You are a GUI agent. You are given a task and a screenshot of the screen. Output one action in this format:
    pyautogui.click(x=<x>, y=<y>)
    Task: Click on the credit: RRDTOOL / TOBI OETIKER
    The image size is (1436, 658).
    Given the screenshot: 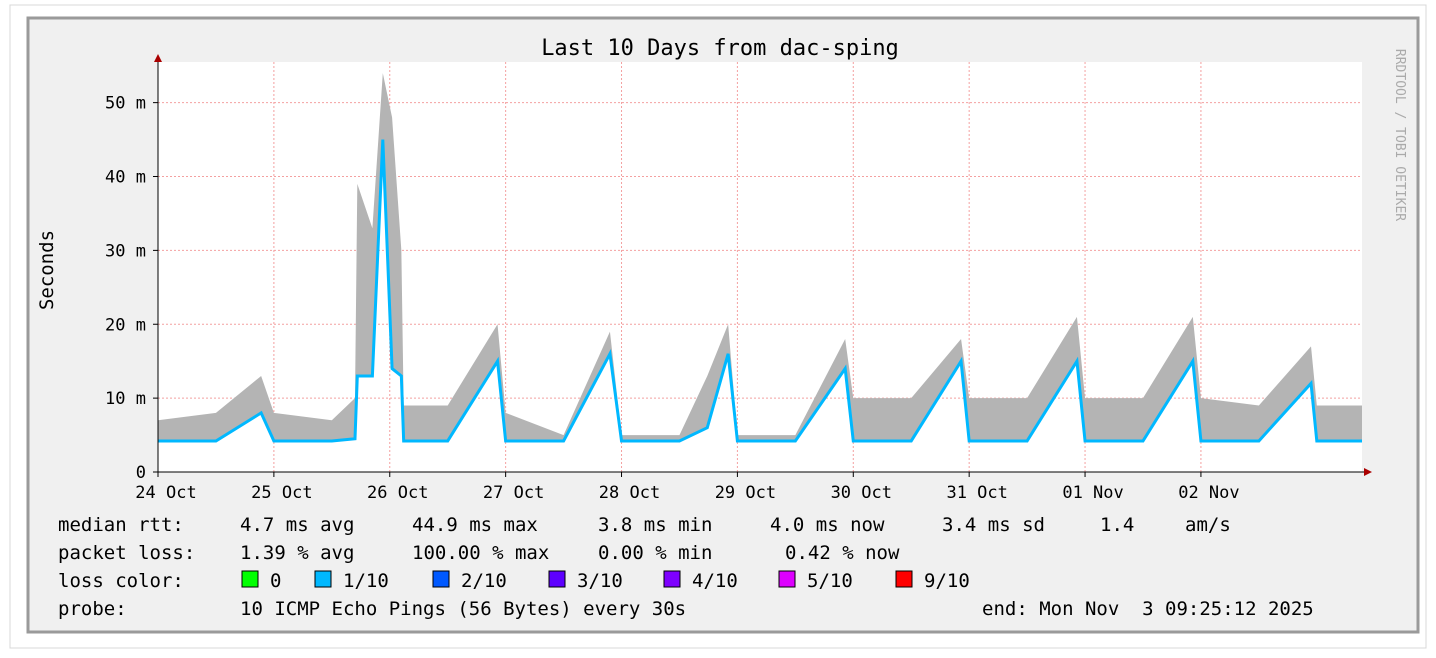 What is the action you would take?
    pyautogui.click(x=1399, y=135)
    